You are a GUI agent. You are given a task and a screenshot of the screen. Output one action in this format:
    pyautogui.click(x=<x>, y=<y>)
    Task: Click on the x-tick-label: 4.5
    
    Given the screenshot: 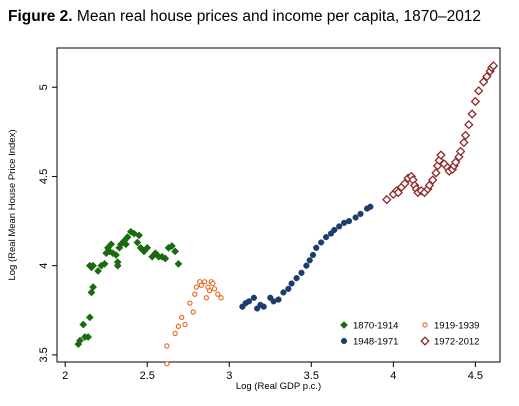 What is the action you would take?
    pyautogui.click(x=475, y=376)
    